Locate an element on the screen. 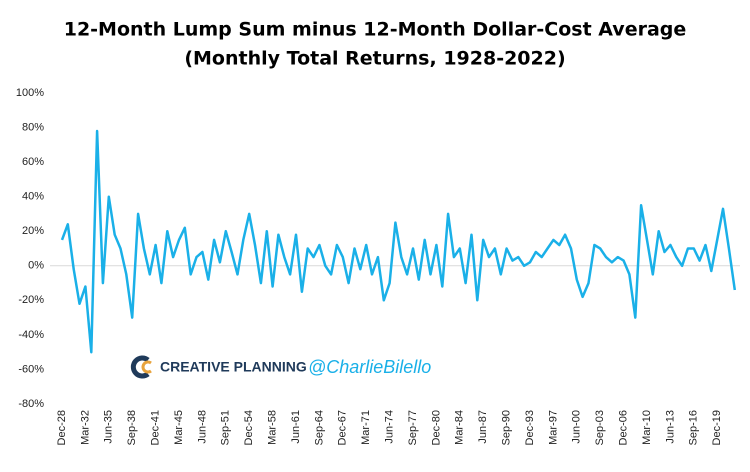 The image size is (750, 472). x-tick-label: Jun-35 is located at coordinates (109, 427).